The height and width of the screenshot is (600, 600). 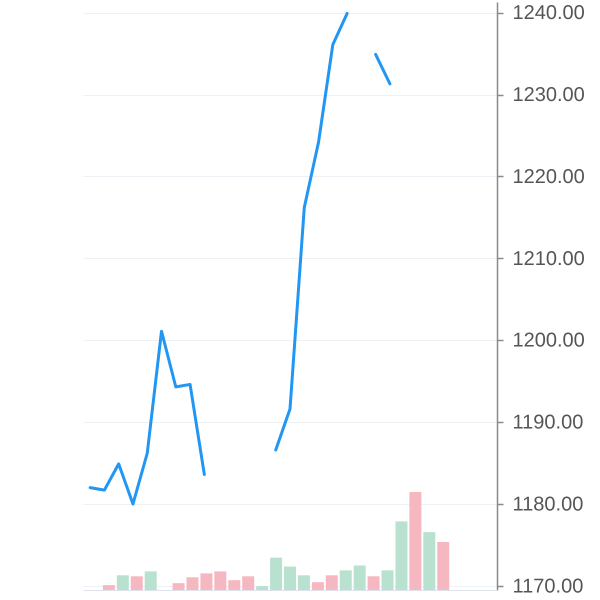 What do you see at coordinates (548, 95) in the screenshot?
I see `y-tick-label: 1230.00` at bounding box center [548, 95].